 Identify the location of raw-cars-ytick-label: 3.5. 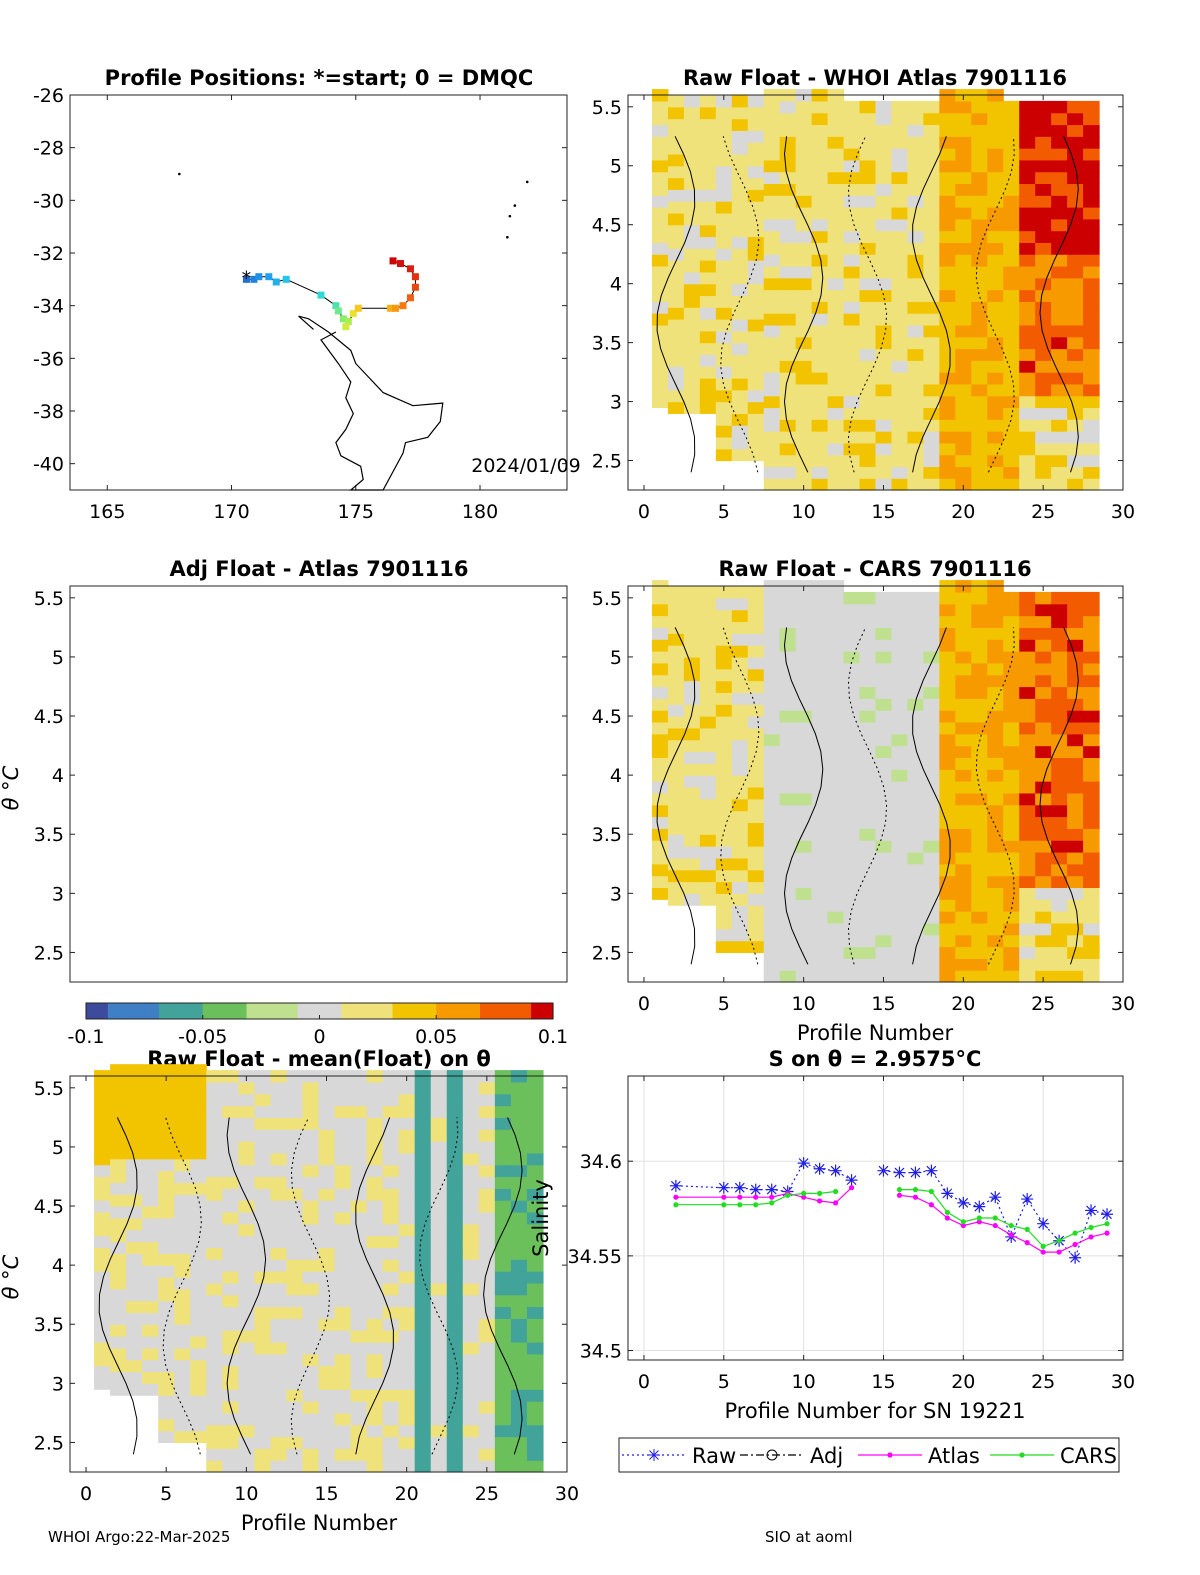
(607, 835).